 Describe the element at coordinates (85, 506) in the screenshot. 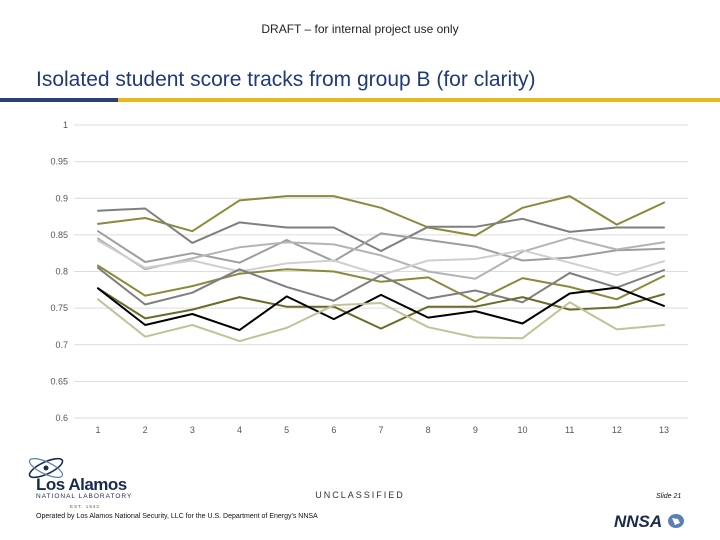

I see `logo-est: EST. 1943` at that location.